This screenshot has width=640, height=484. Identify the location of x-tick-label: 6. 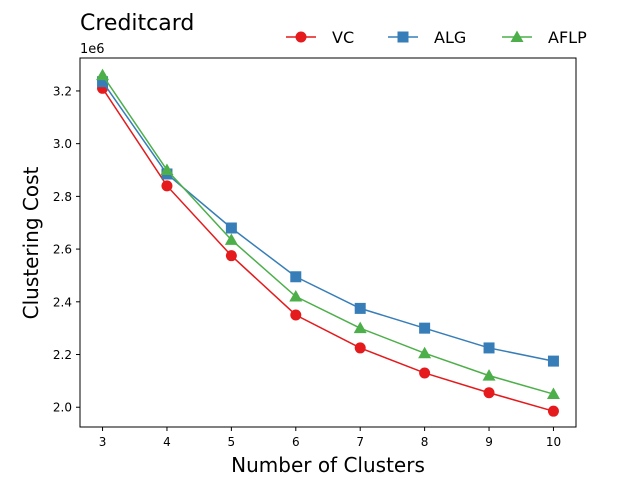
(296, 442).